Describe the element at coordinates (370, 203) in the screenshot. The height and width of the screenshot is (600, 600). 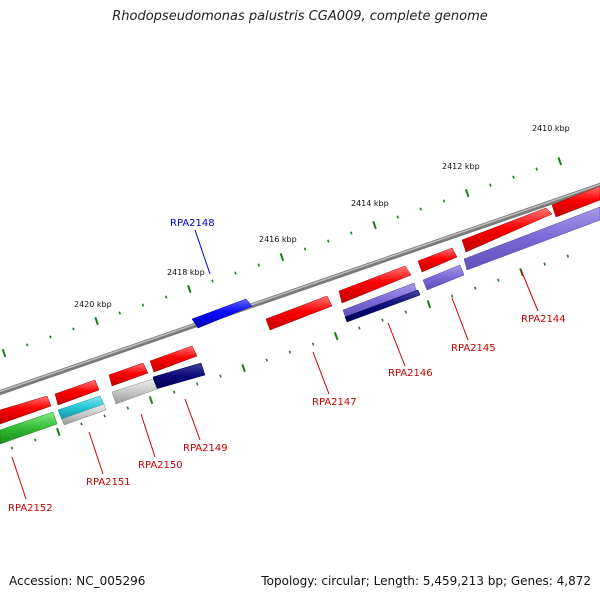
I see `tick-label: 2414 kbp` at that location.